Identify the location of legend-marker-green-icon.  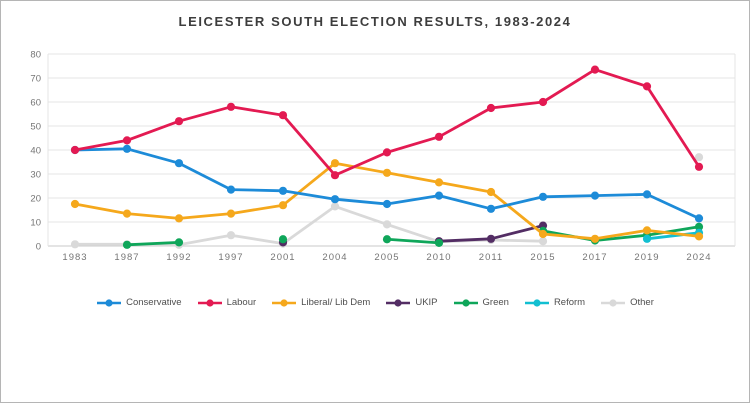
(465, 302).